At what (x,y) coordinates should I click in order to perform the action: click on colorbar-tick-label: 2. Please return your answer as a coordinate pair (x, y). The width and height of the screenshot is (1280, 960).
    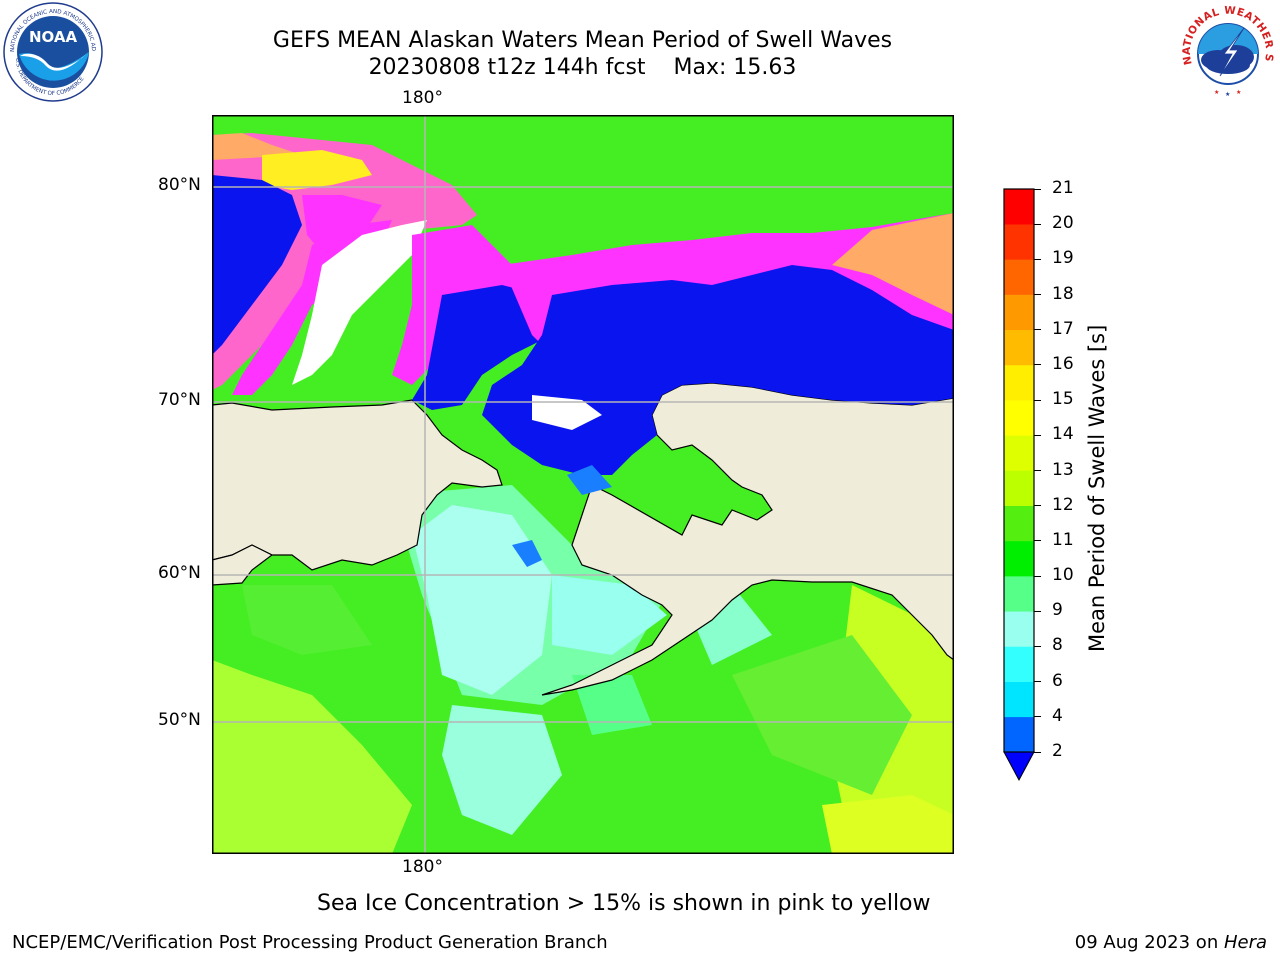
    Looking at the image, I should click on (1057, 751).